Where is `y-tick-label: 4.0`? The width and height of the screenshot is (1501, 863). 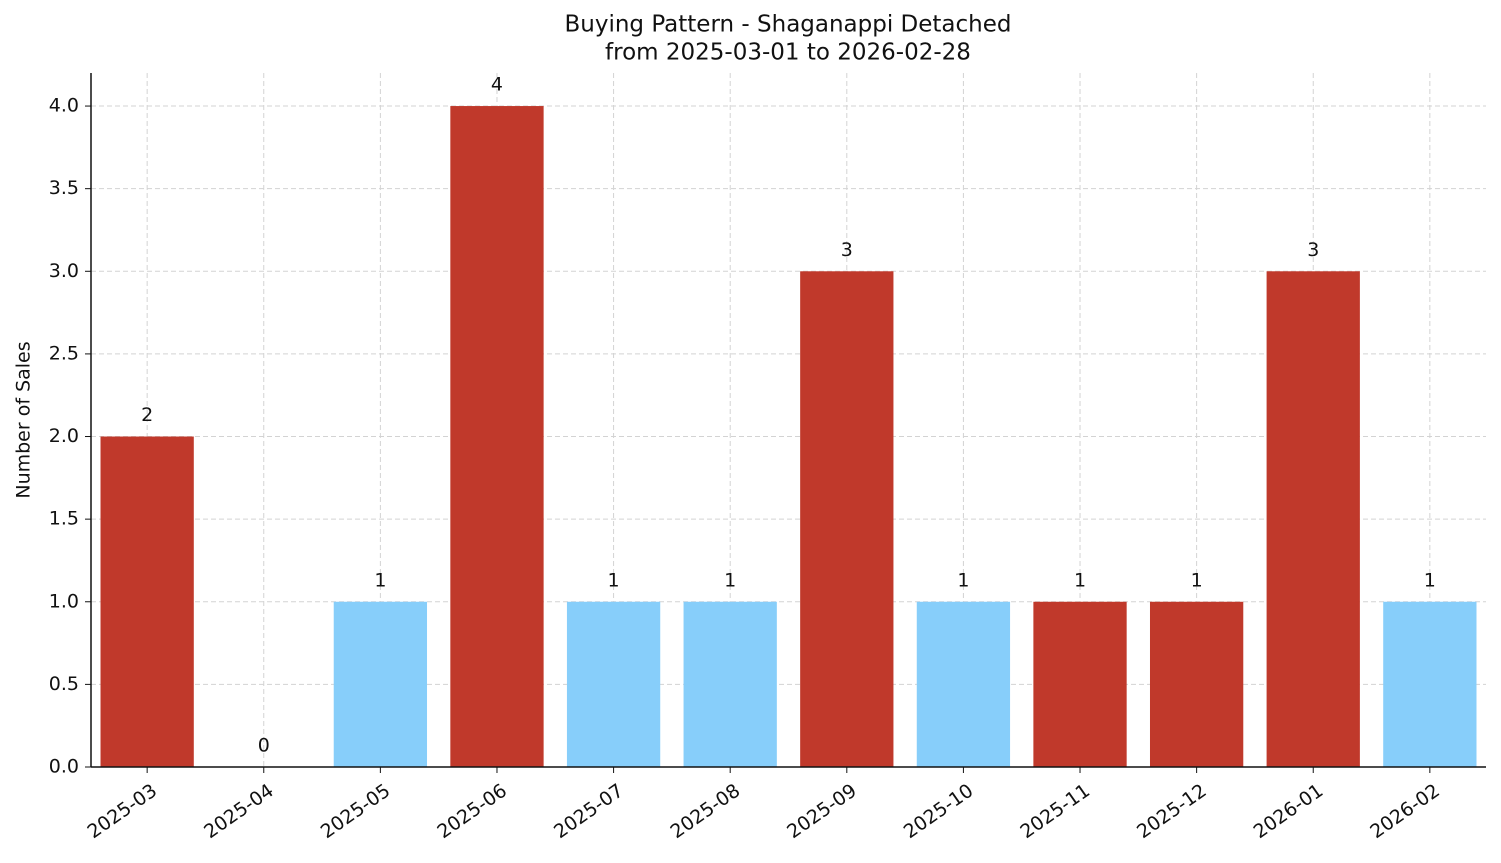
y-tick-label: 4.0 is located at coordinates (64, 106).